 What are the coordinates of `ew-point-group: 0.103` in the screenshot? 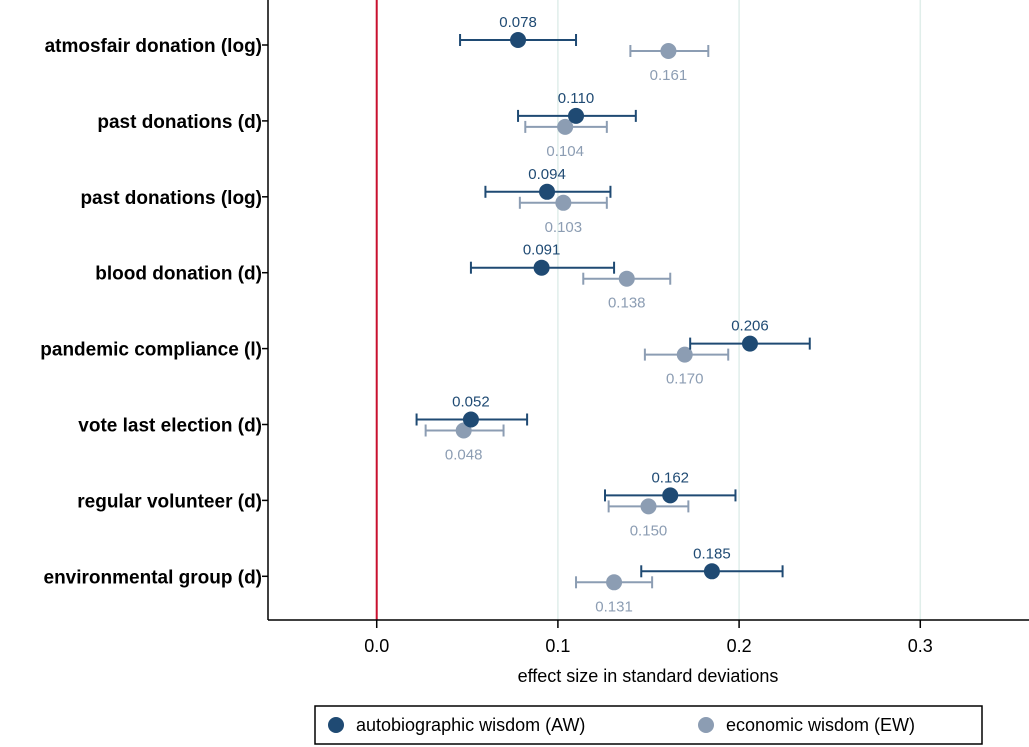 It's located at (563, 215).